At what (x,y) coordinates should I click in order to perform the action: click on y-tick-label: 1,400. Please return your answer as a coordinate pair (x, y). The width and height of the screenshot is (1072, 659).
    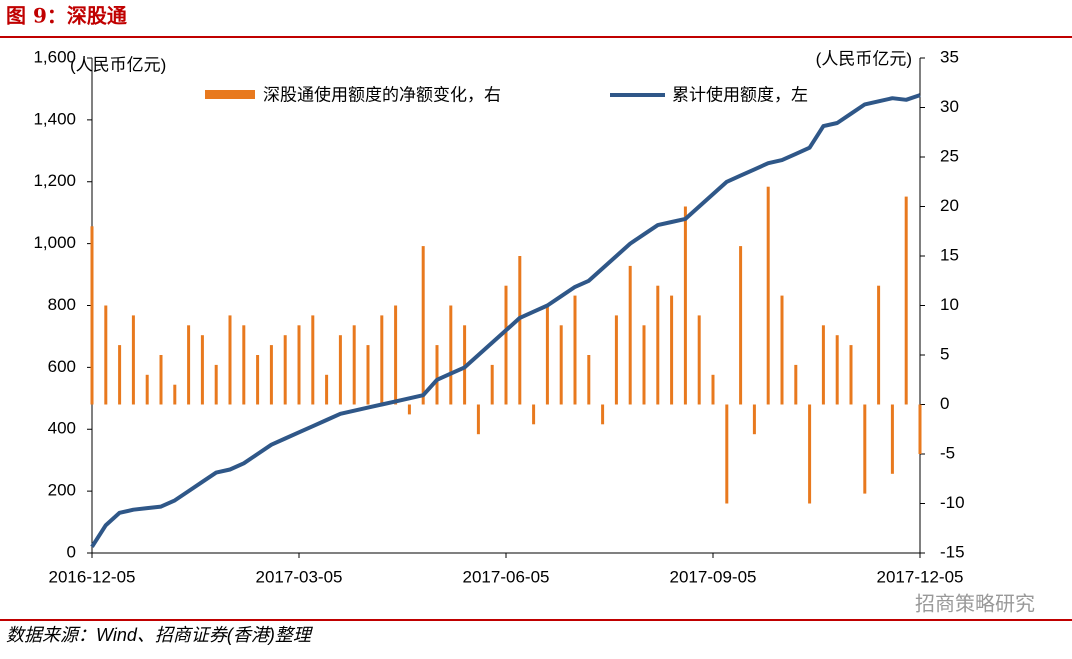
    Looking at the image, I should click on (54, 118).